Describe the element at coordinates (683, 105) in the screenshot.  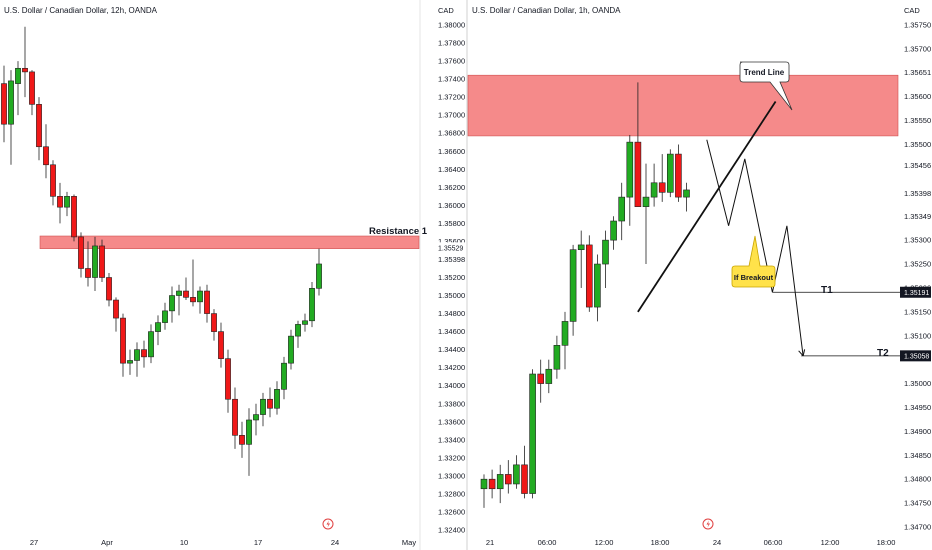
I see `right-resistance-zone` at that location.